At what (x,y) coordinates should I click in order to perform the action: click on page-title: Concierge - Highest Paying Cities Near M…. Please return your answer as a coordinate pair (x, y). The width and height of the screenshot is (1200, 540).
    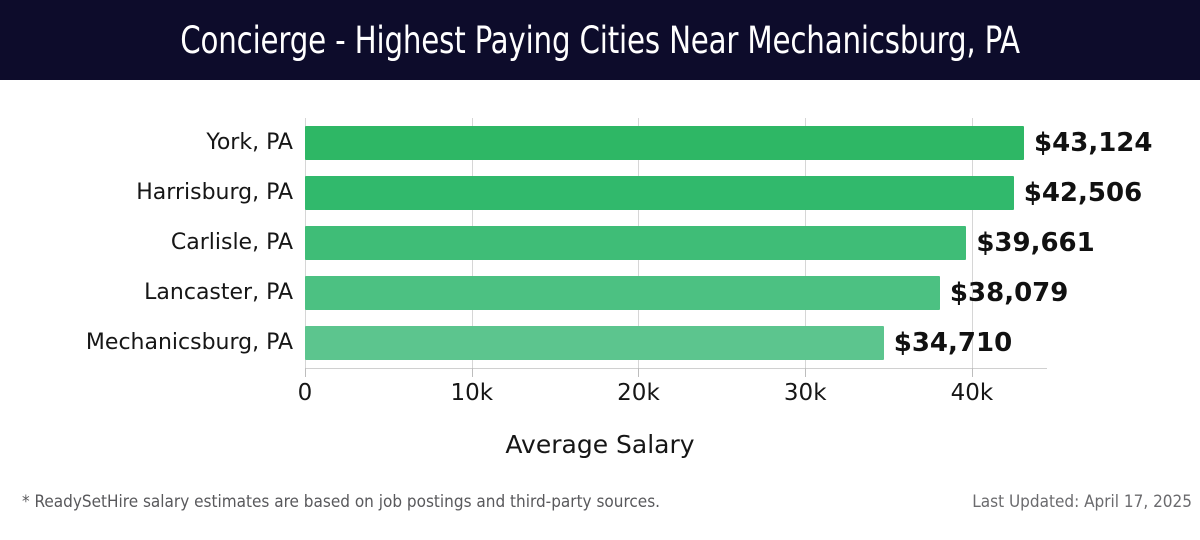
    Looking at the image, I should click on (600, 40).